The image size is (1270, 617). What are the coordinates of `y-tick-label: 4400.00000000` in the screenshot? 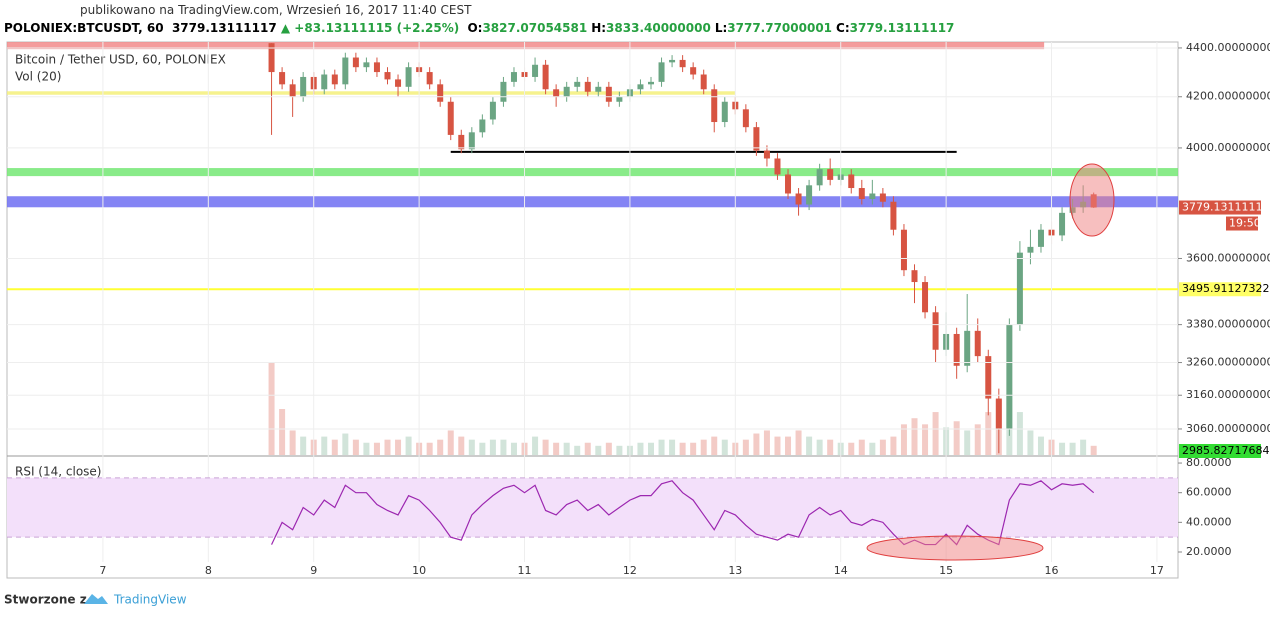 It's located at (1228, 47).